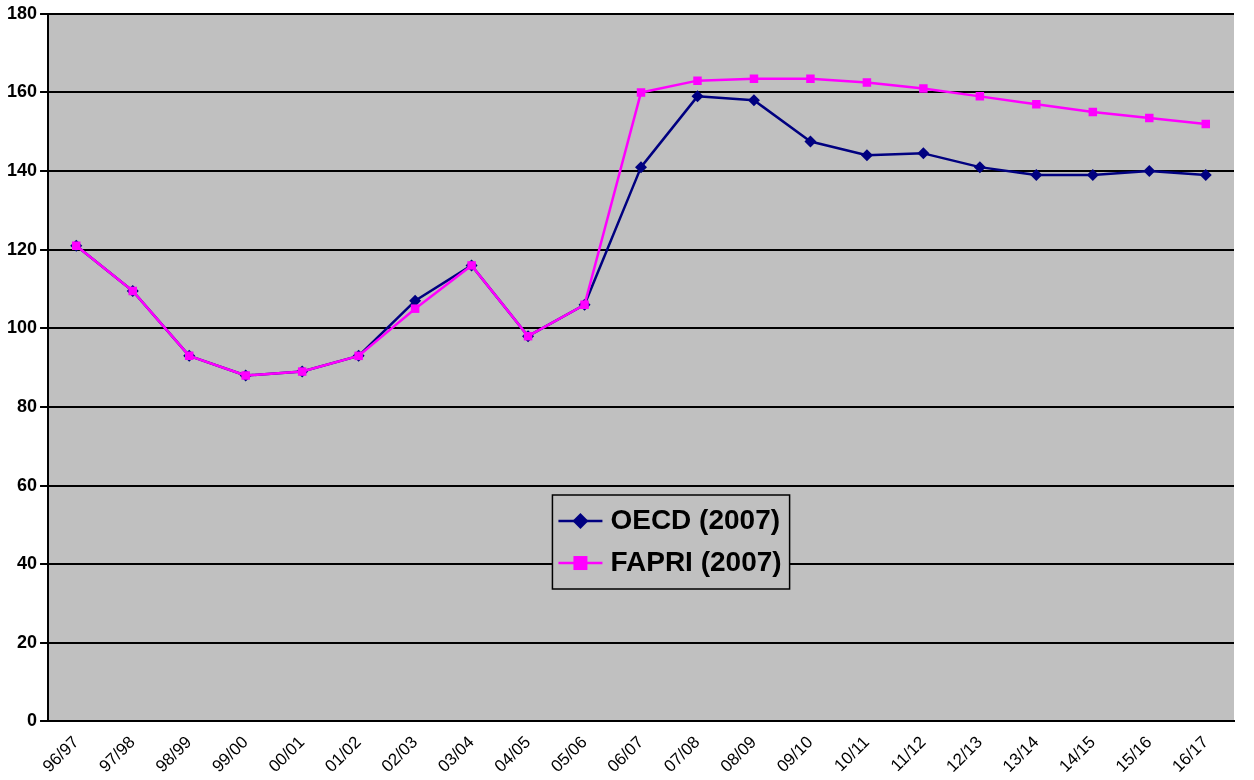  Describe the element at coordinates (22, 12) in the screenshot. I see `y-tick-label: 180` at that location.